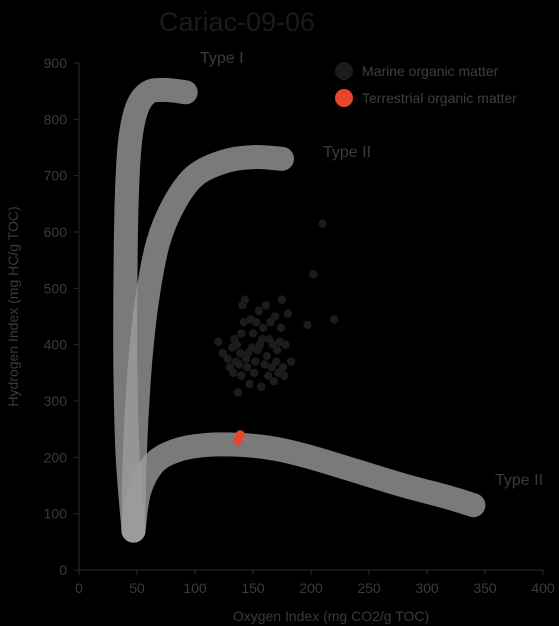 This screenshot has width=559, height=626. I want to click on y-tick-label: 300, so click(56, 401).